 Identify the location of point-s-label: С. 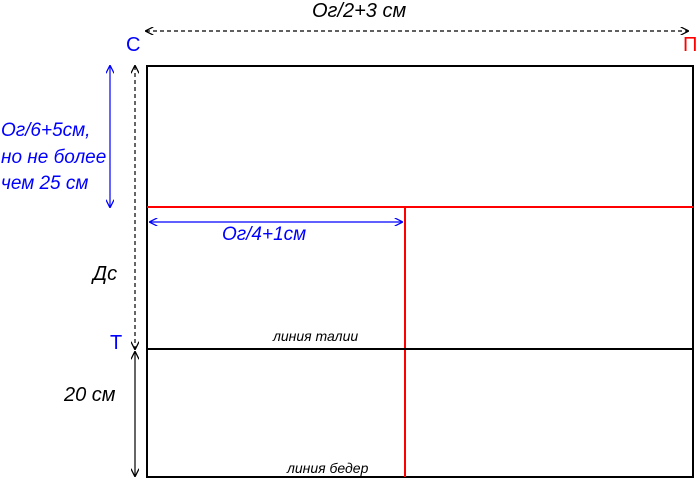
(133, 45).